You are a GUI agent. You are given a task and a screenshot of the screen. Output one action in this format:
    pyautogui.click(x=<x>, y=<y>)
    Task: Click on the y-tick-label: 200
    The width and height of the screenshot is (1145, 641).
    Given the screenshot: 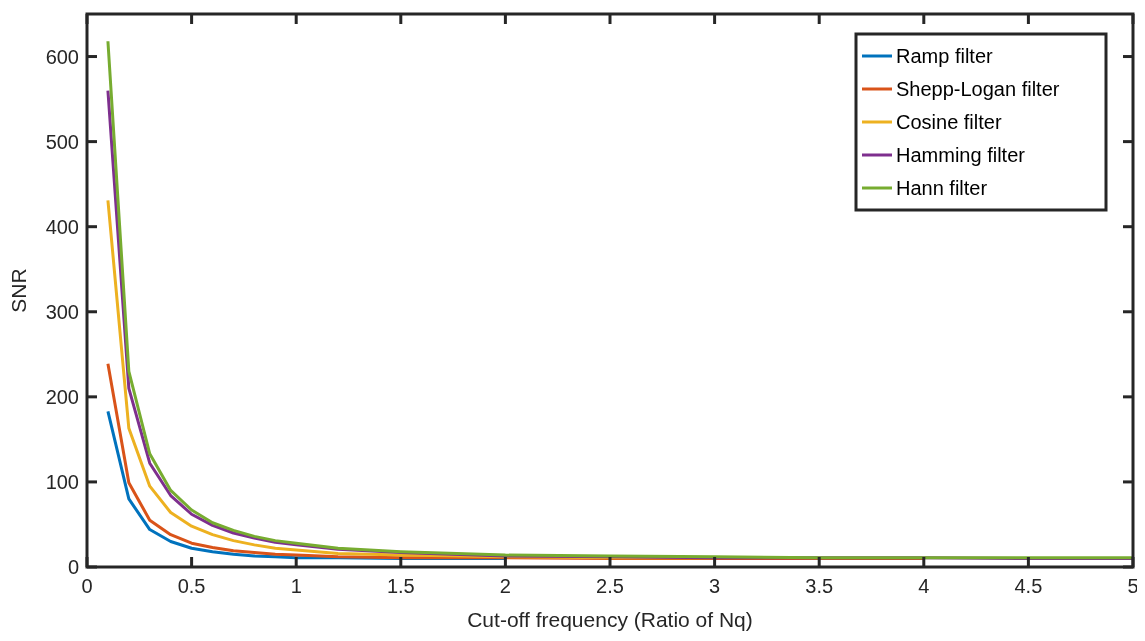 What is the action you would take?
    pyautogui.click(x=62, y=396)
    